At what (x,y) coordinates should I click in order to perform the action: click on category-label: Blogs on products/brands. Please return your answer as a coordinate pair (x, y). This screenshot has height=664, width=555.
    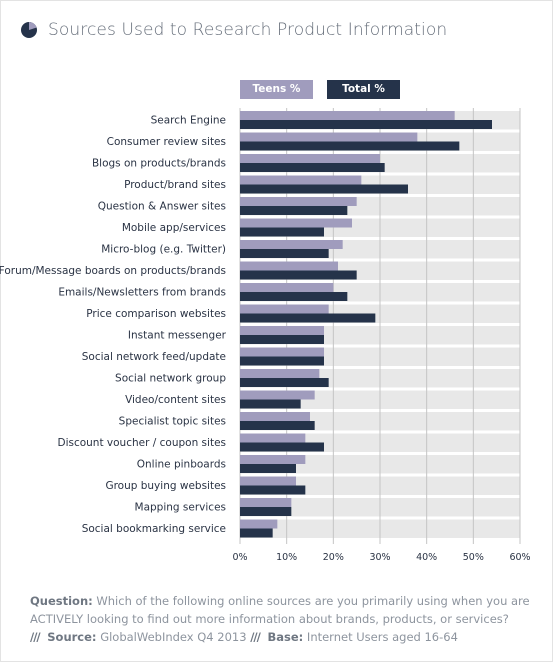
    Looking at the image, I should click on (159, 164).